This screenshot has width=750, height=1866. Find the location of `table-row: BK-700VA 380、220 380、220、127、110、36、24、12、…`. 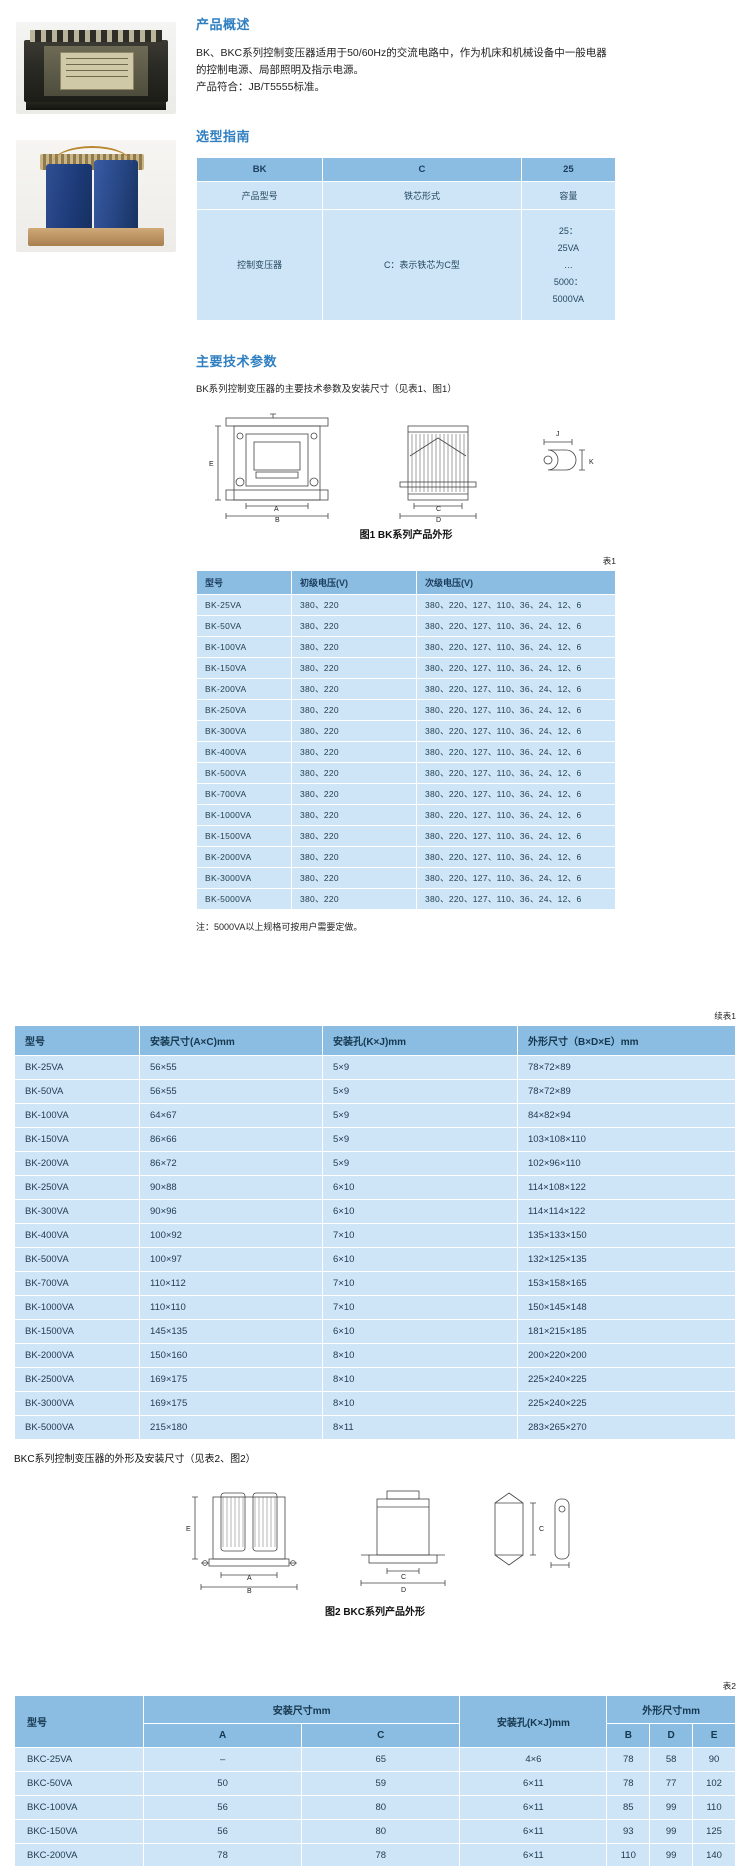

table-row: BK-700VA 380、220 380、220、127、110、36、24、12、… is located at coordinates (406, 794).